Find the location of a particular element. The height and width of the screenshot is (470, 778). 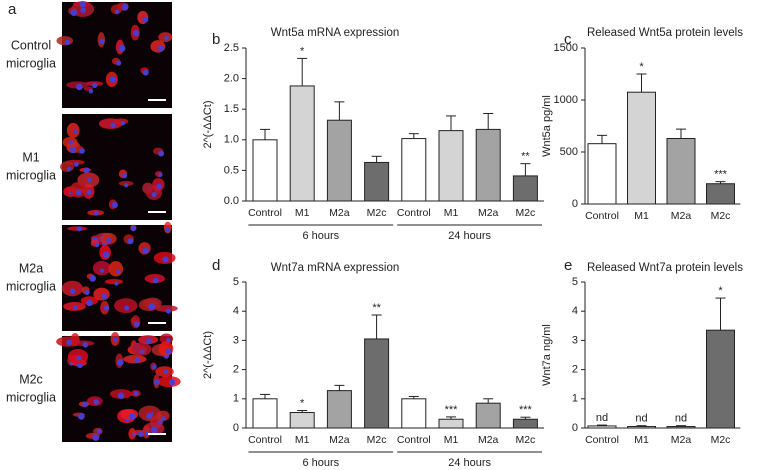

panel-letter: c is located at coordinates (568, 39).